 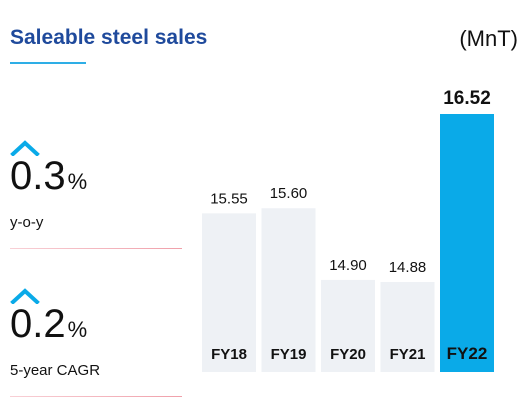 I want to click on category-label-fy21: FY21, so click(x=408, y=354).